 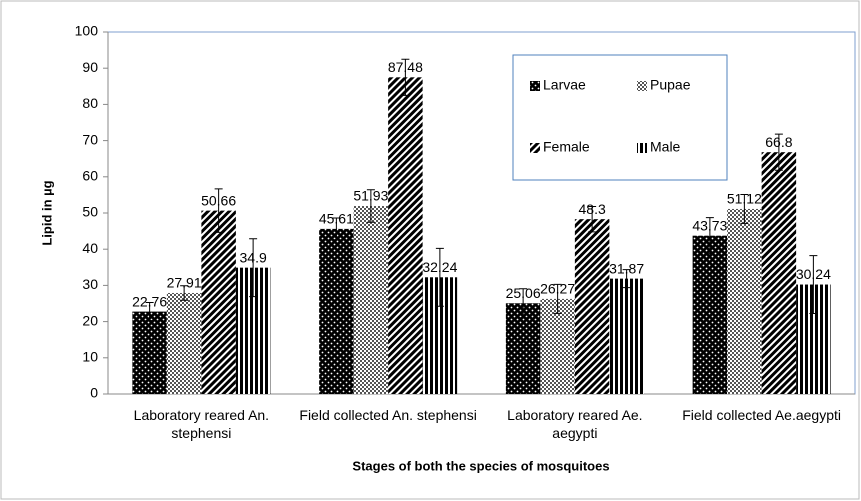 What do you see at coordinates (480, 465) in the screenshot?
I see `x-axis-title: Stages of both the species of mosquitoes` at bounding box center [480, 465].